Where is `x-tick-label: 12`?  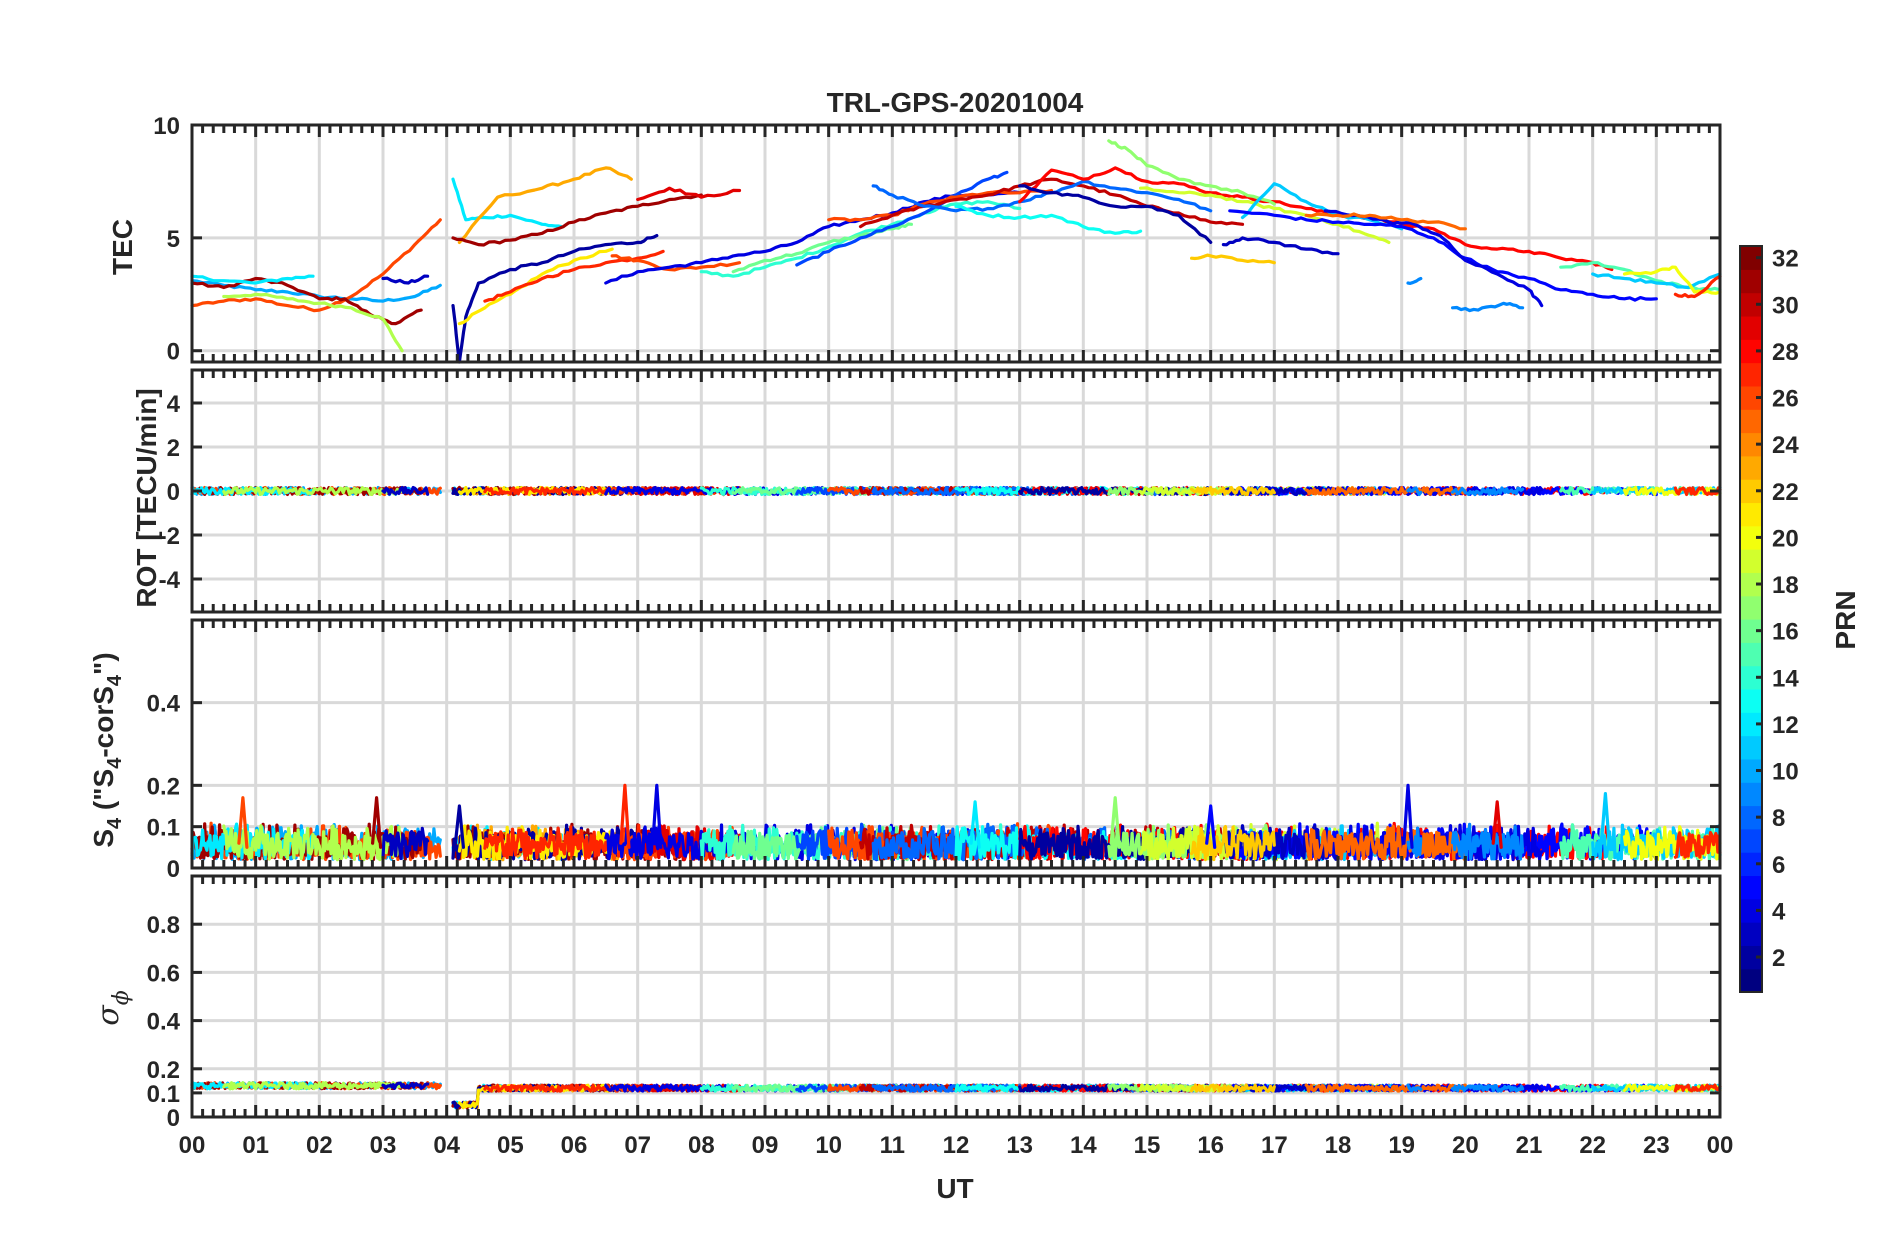
x-tick-label: 12 is located at coordinates (956, 1145).